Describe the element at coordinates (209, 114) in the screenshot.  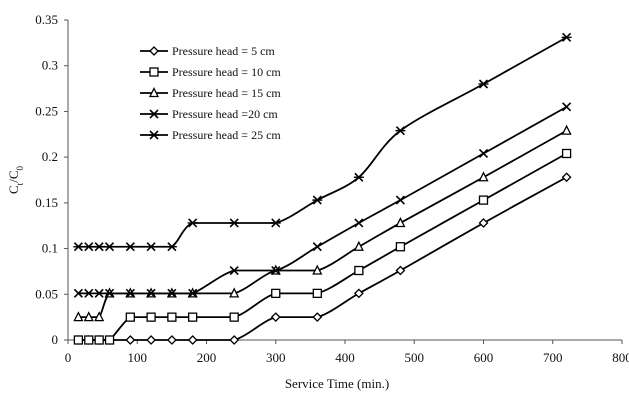
I see `legend-item: Pressure head =20 cm` at that location.